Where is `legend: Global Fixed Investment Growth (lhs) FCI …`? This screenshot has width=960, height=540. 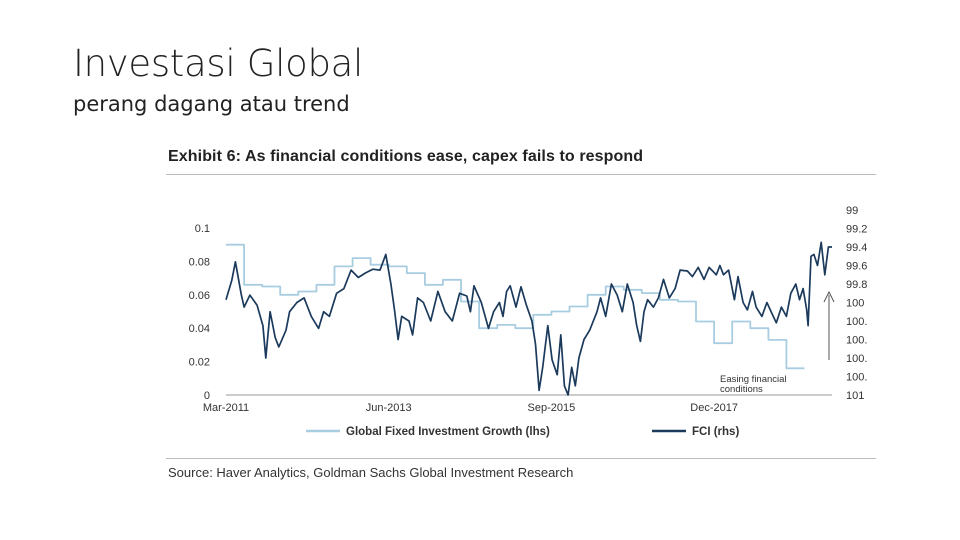
legend: Global Fixed Investment Growth (lhs) FCI … is located at coordinates (522, 432).